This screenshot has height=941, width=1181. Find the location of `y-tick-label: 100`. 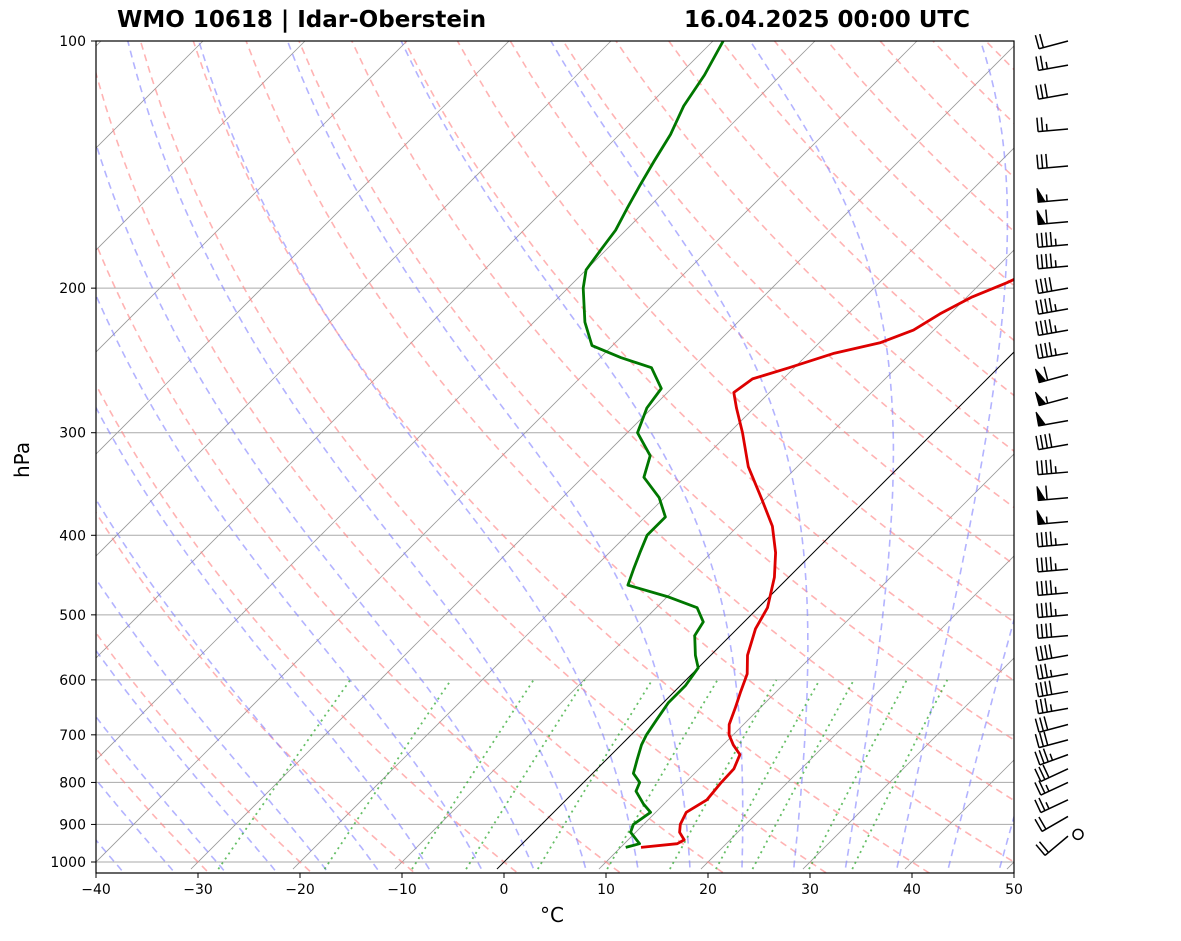

y-tick-label: 100 is located at coordinates (72, 42).